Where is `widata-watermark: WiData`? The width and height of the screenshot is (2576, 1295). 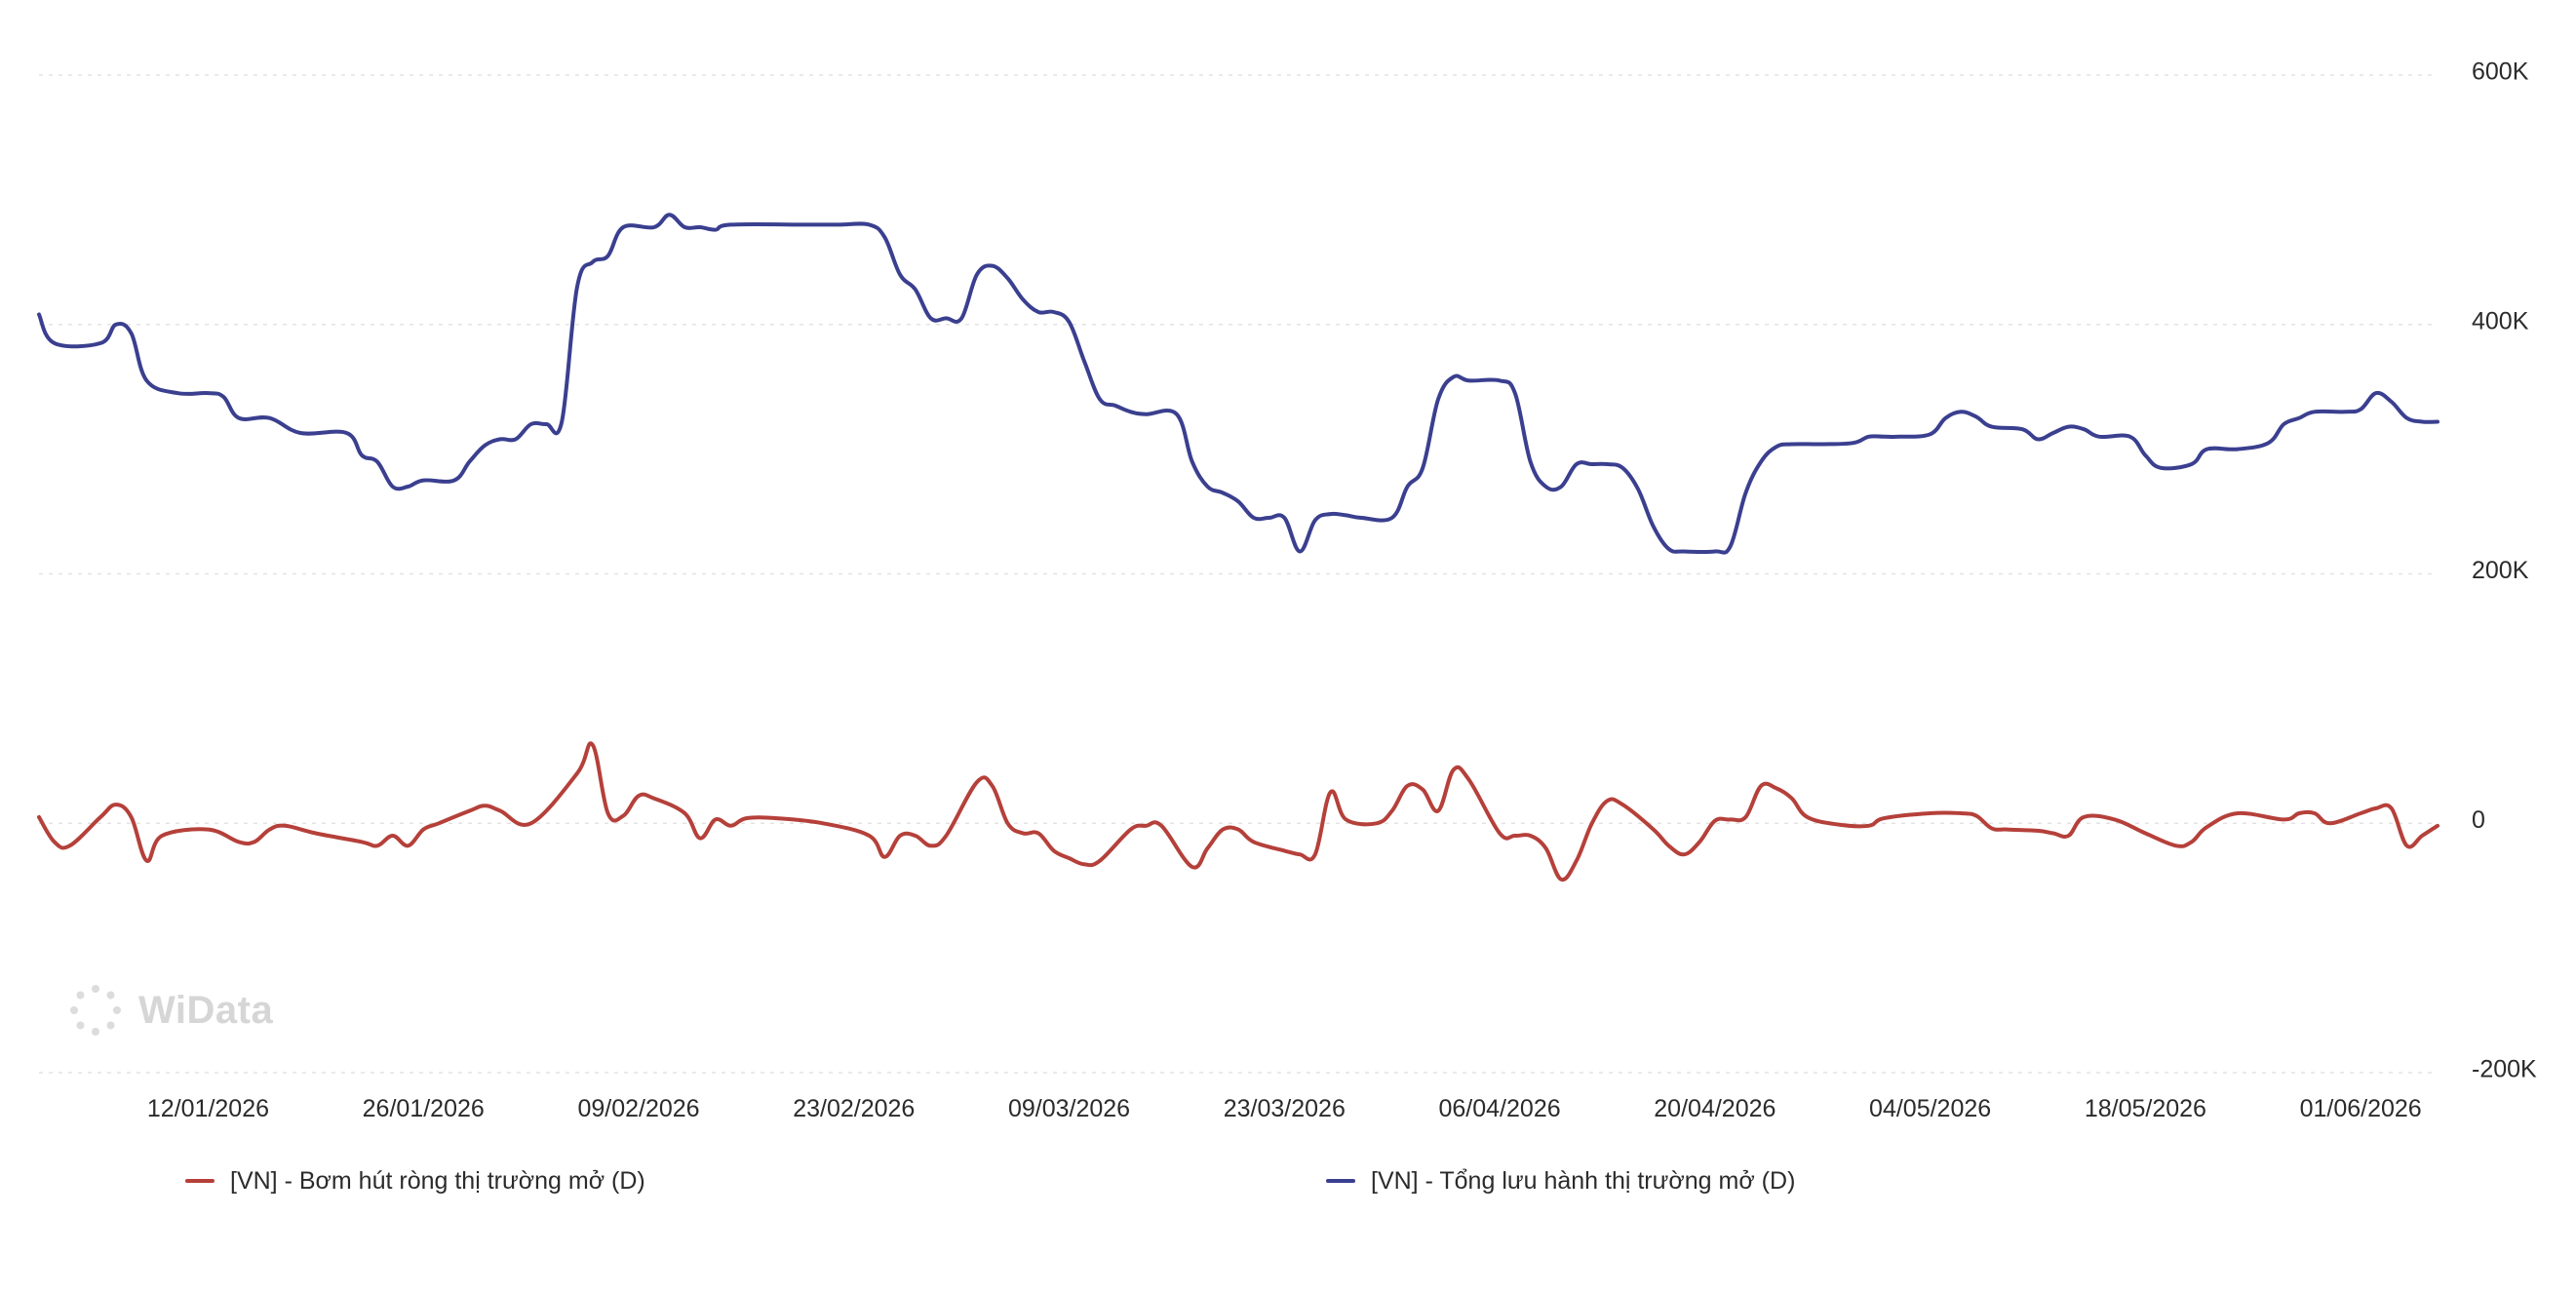 widata-watermark: WiData is located at coordinates (170, 1010).